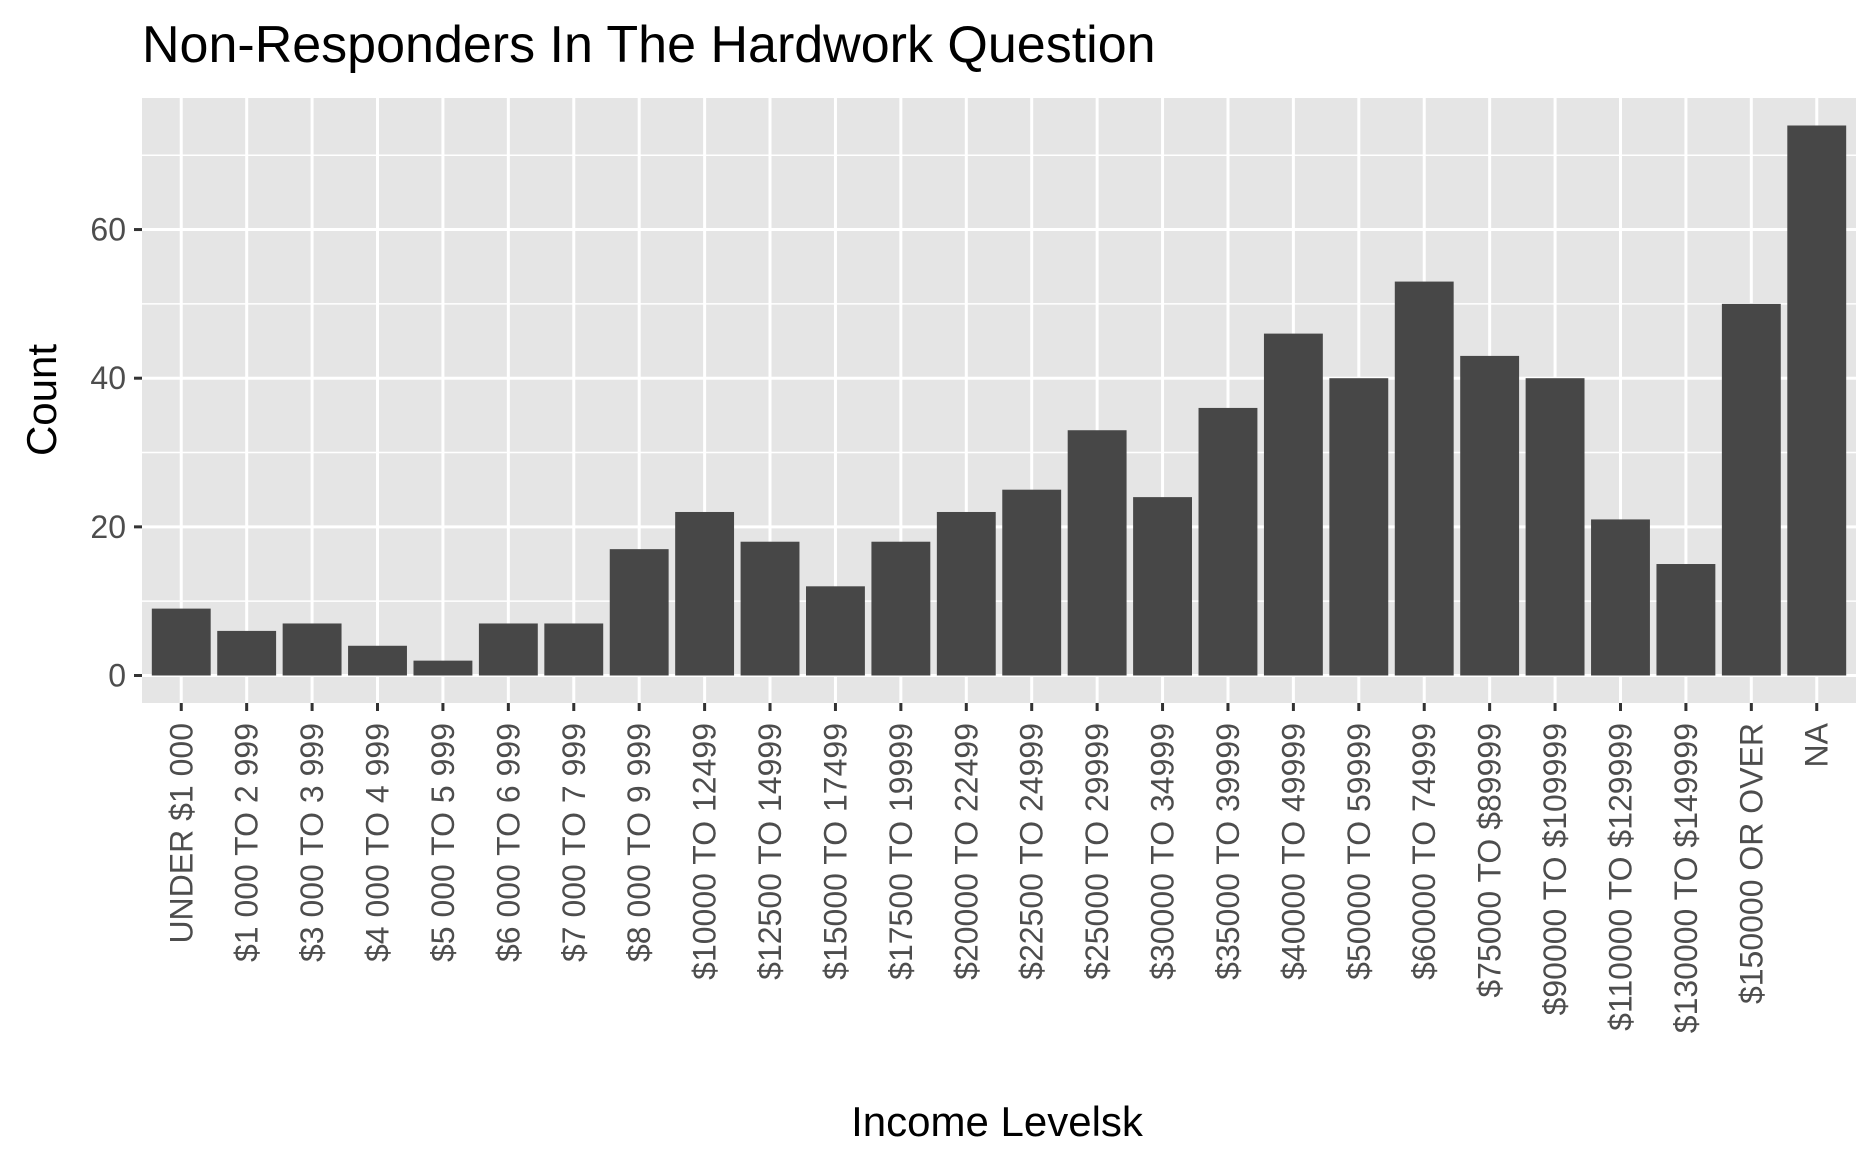  What do you see at coordinates (1686, 878) in the screenshot?
I see `x-tick-label: $130000 TO $149999` at bounding box center [1686, 878].